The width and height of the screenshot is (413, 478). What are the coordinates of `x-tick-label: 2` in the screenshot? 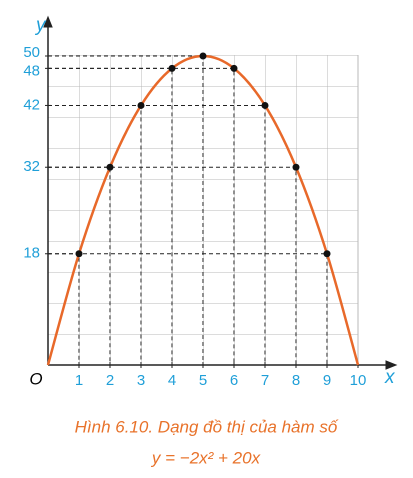 It's located at (110, 380).